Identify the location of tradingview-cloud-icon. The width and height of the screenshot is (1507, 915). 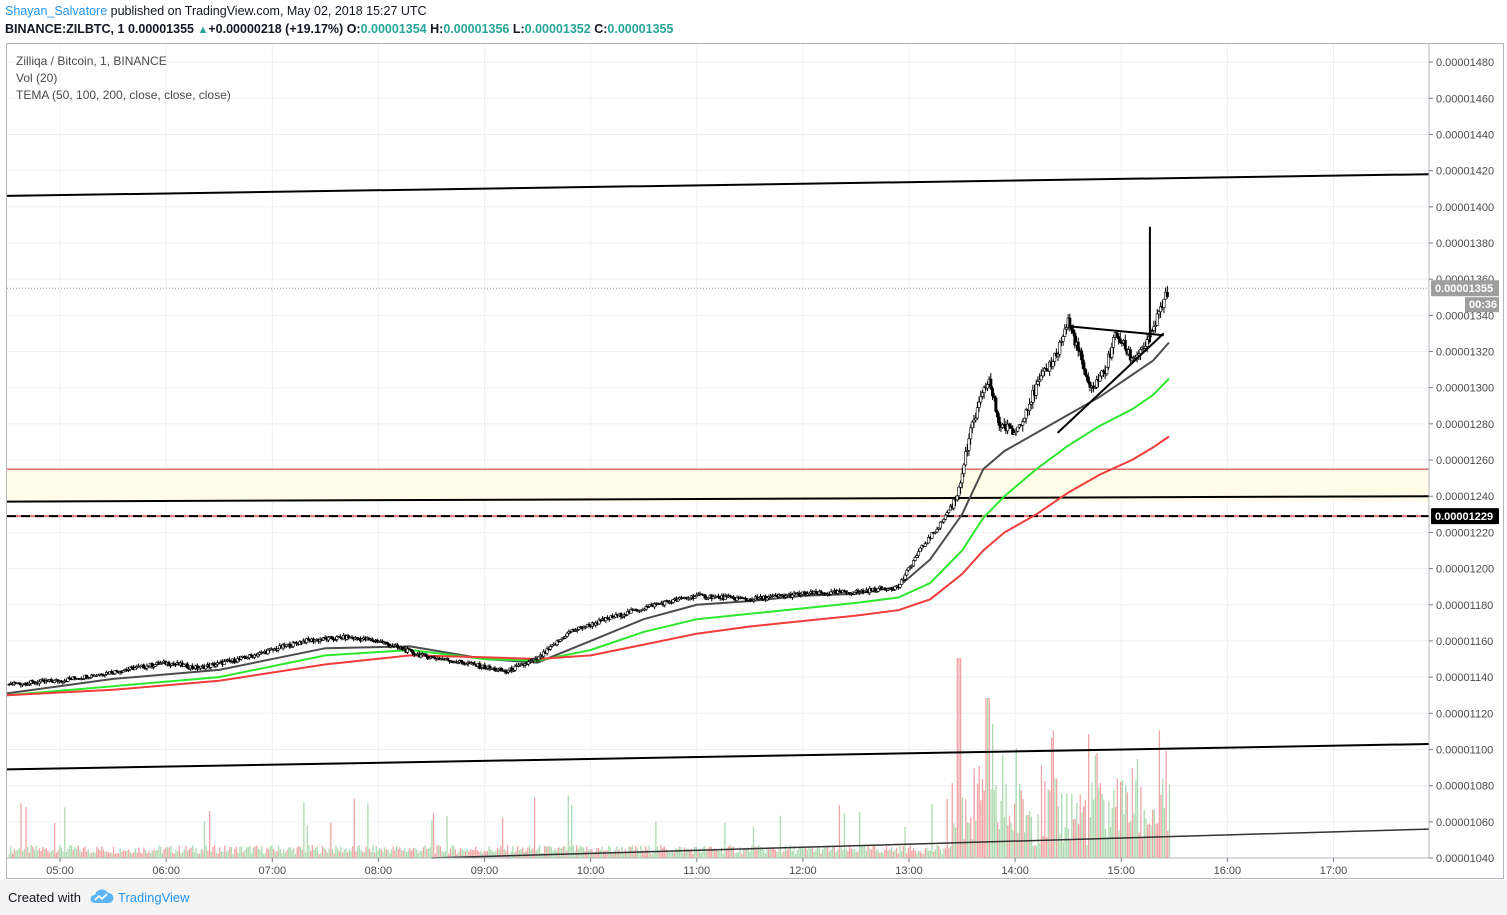
(101, 897).